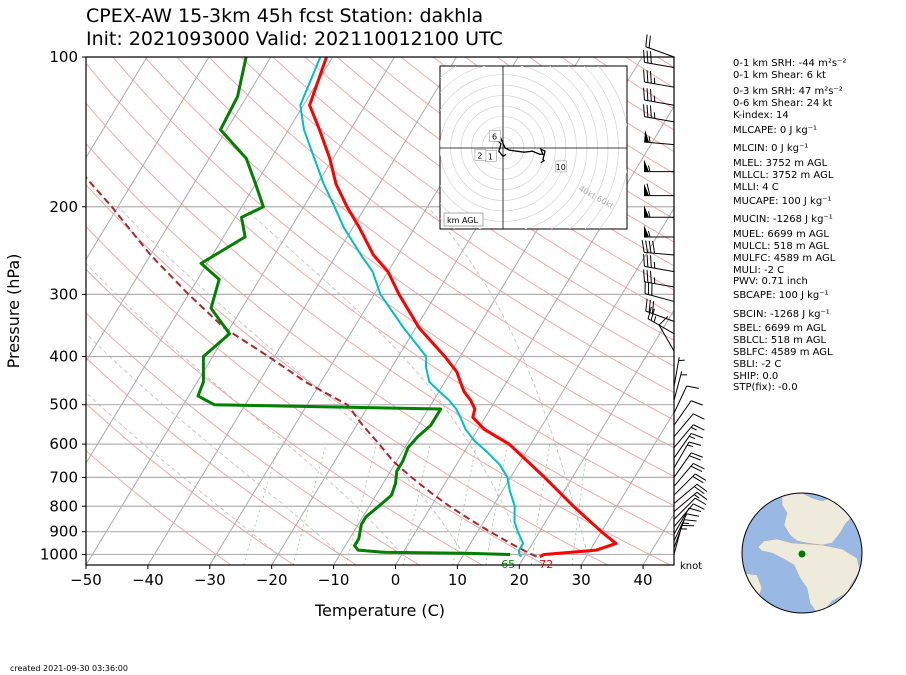 Image resolution: width=906 pixels, height=675 pixels. I want to click on sounding-index: MLEL: 3752 m AGL, so click(780, 163).